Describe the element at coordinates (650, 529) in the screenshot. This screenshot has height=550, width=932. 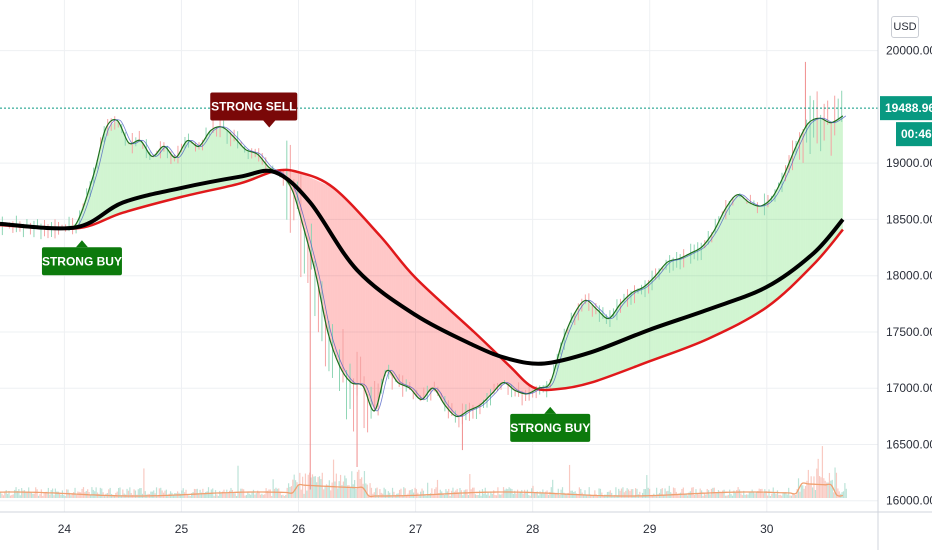
I see `x-tick-label: 29` at that location.